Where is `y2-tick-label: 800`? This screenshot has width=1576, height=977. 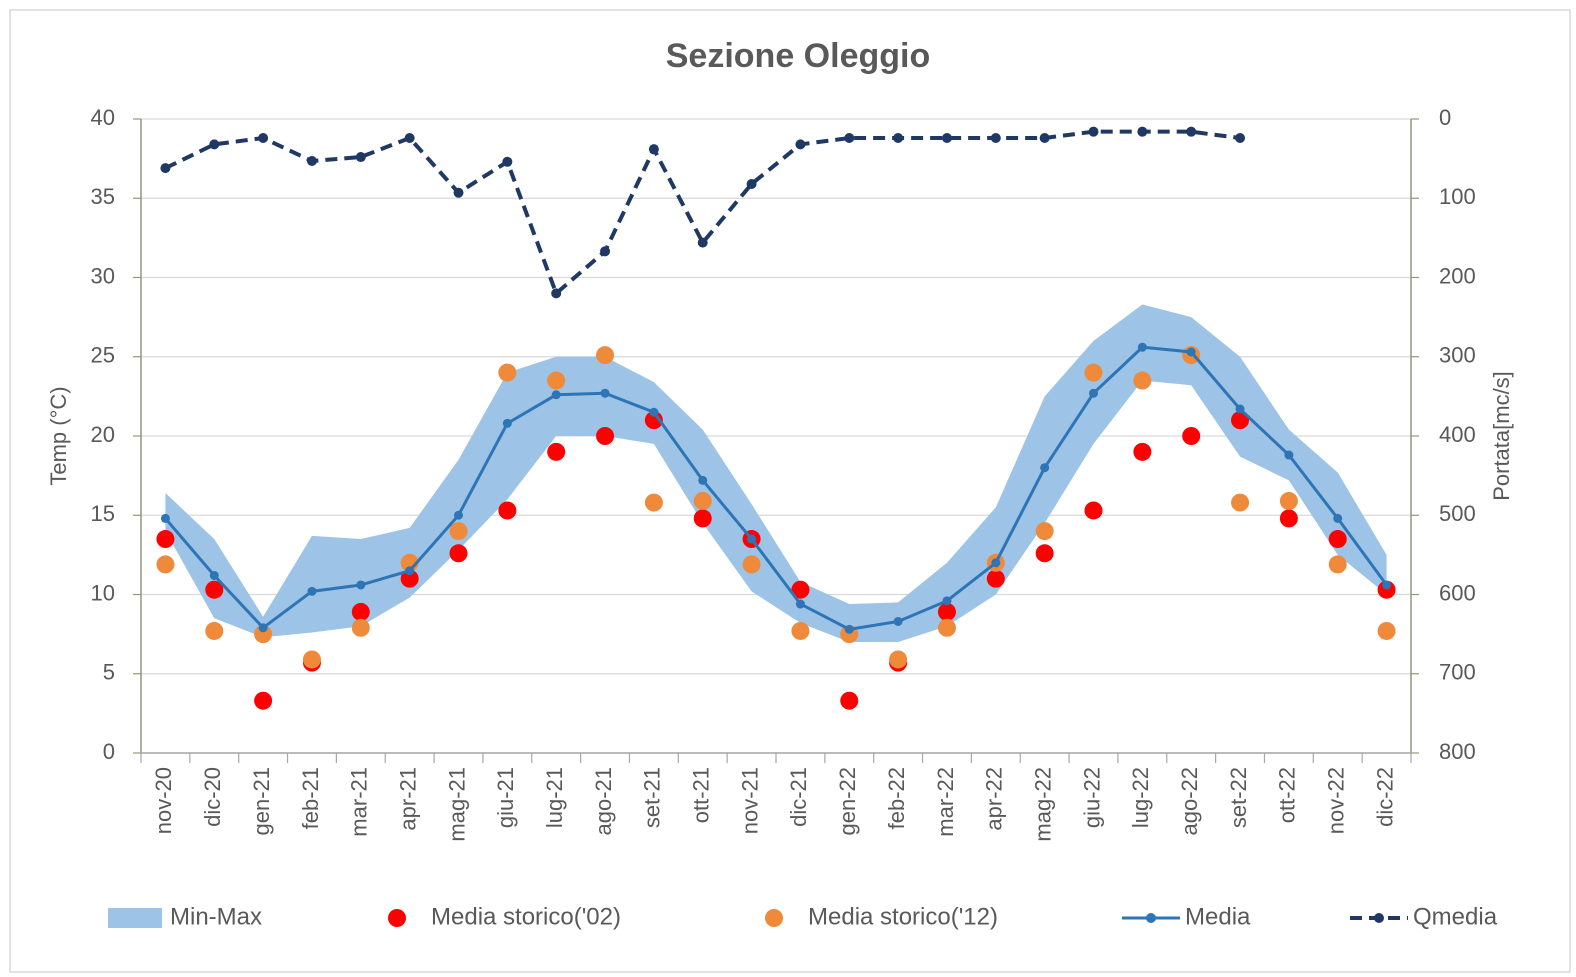 y2-tick-label: 800 is located at coordinates (1457, 751).